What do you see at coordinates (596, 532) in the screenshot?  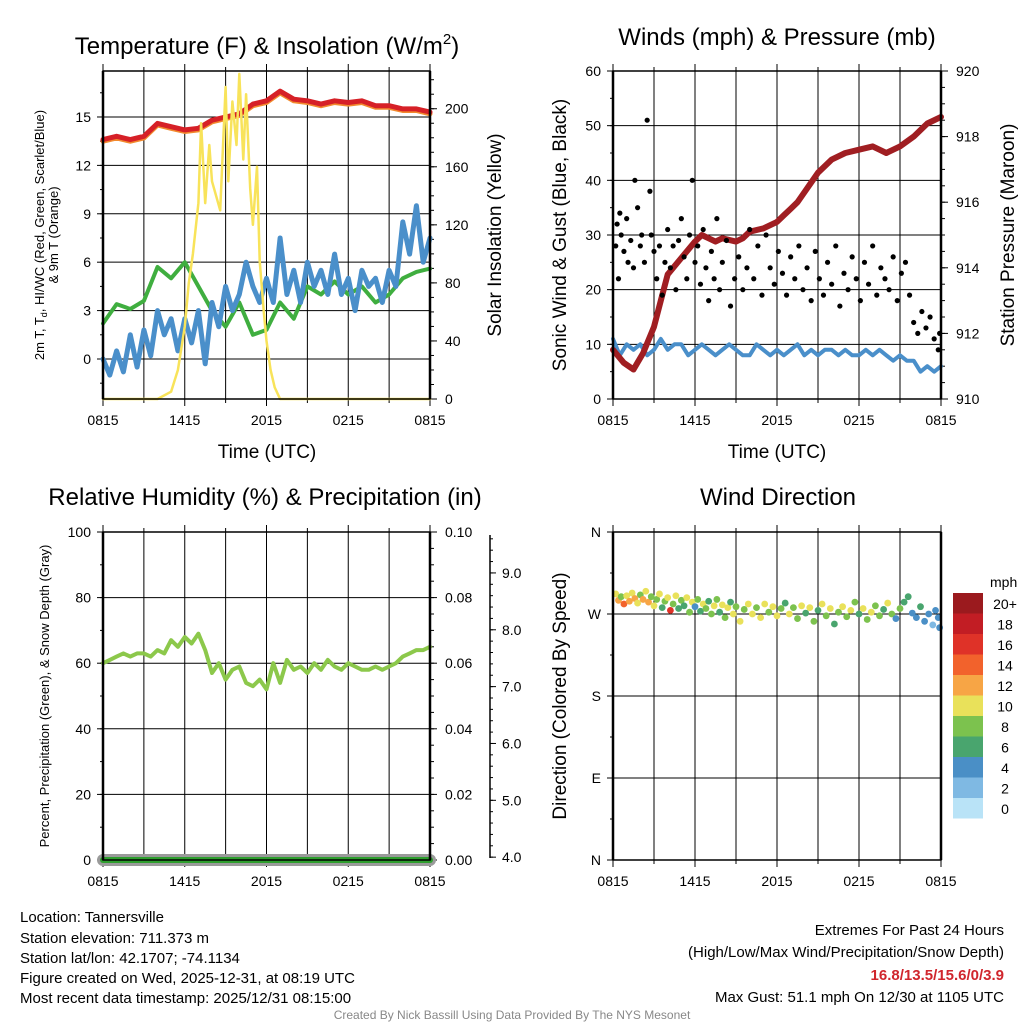 I see `y-tick-label: N` at bounding box center [596, 532].